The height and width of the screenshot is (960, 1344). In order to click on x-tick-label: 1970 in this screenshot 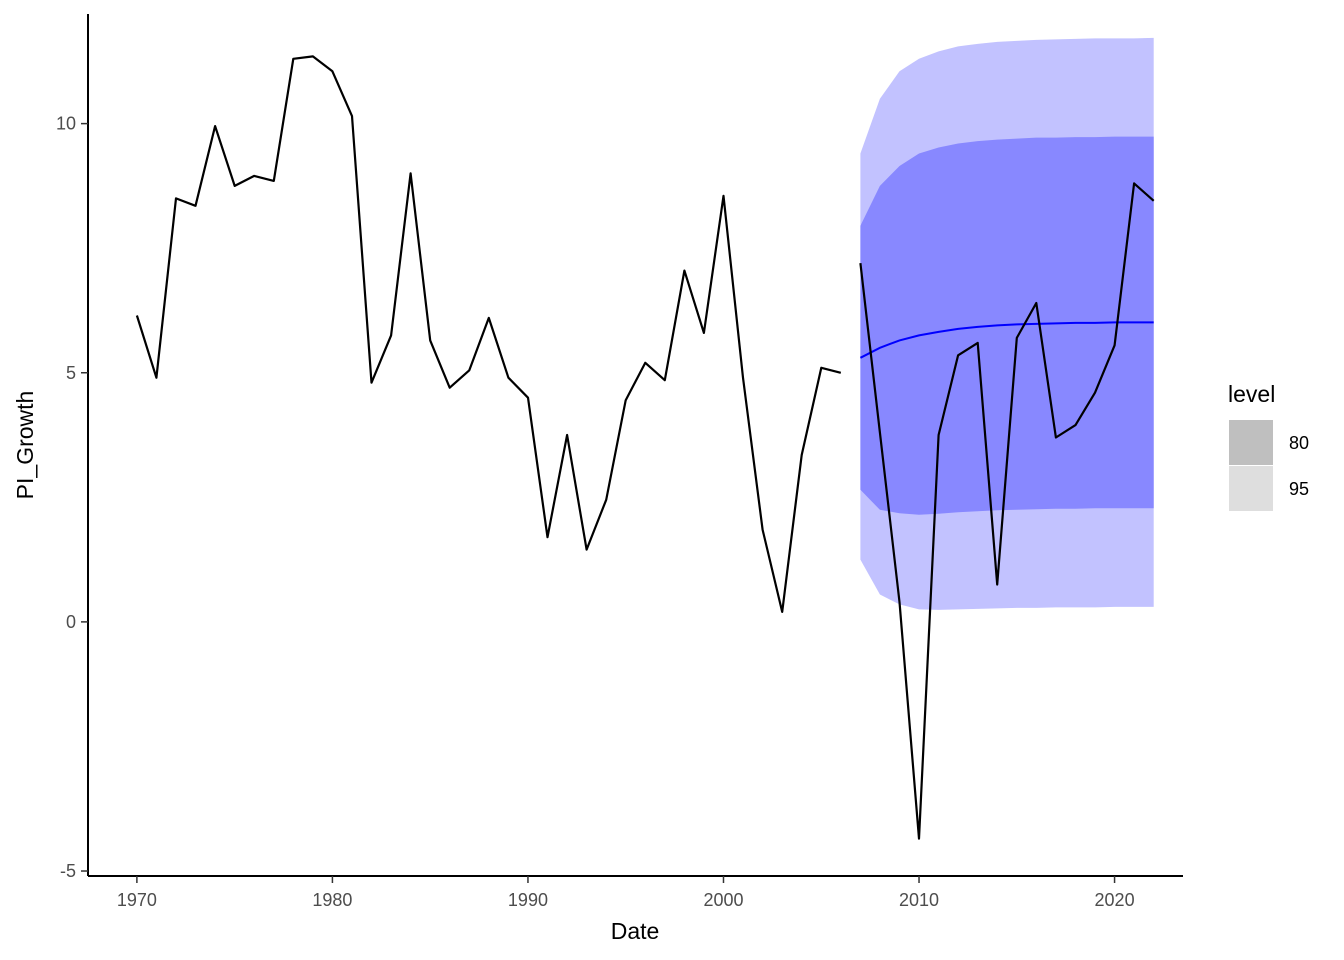, I will do `click(137, 900)`.